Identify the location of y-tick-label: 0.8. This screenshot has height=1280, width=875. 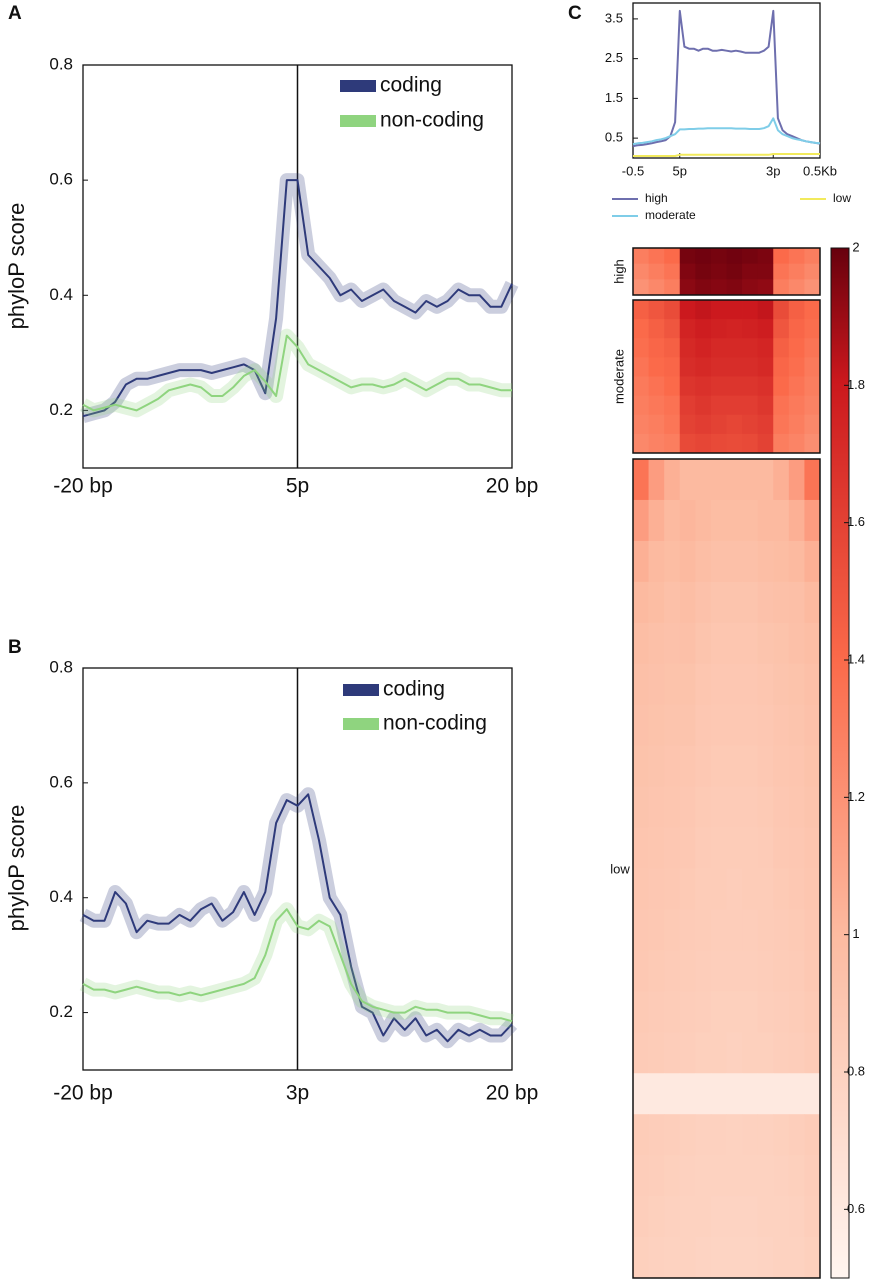
(61, 63).